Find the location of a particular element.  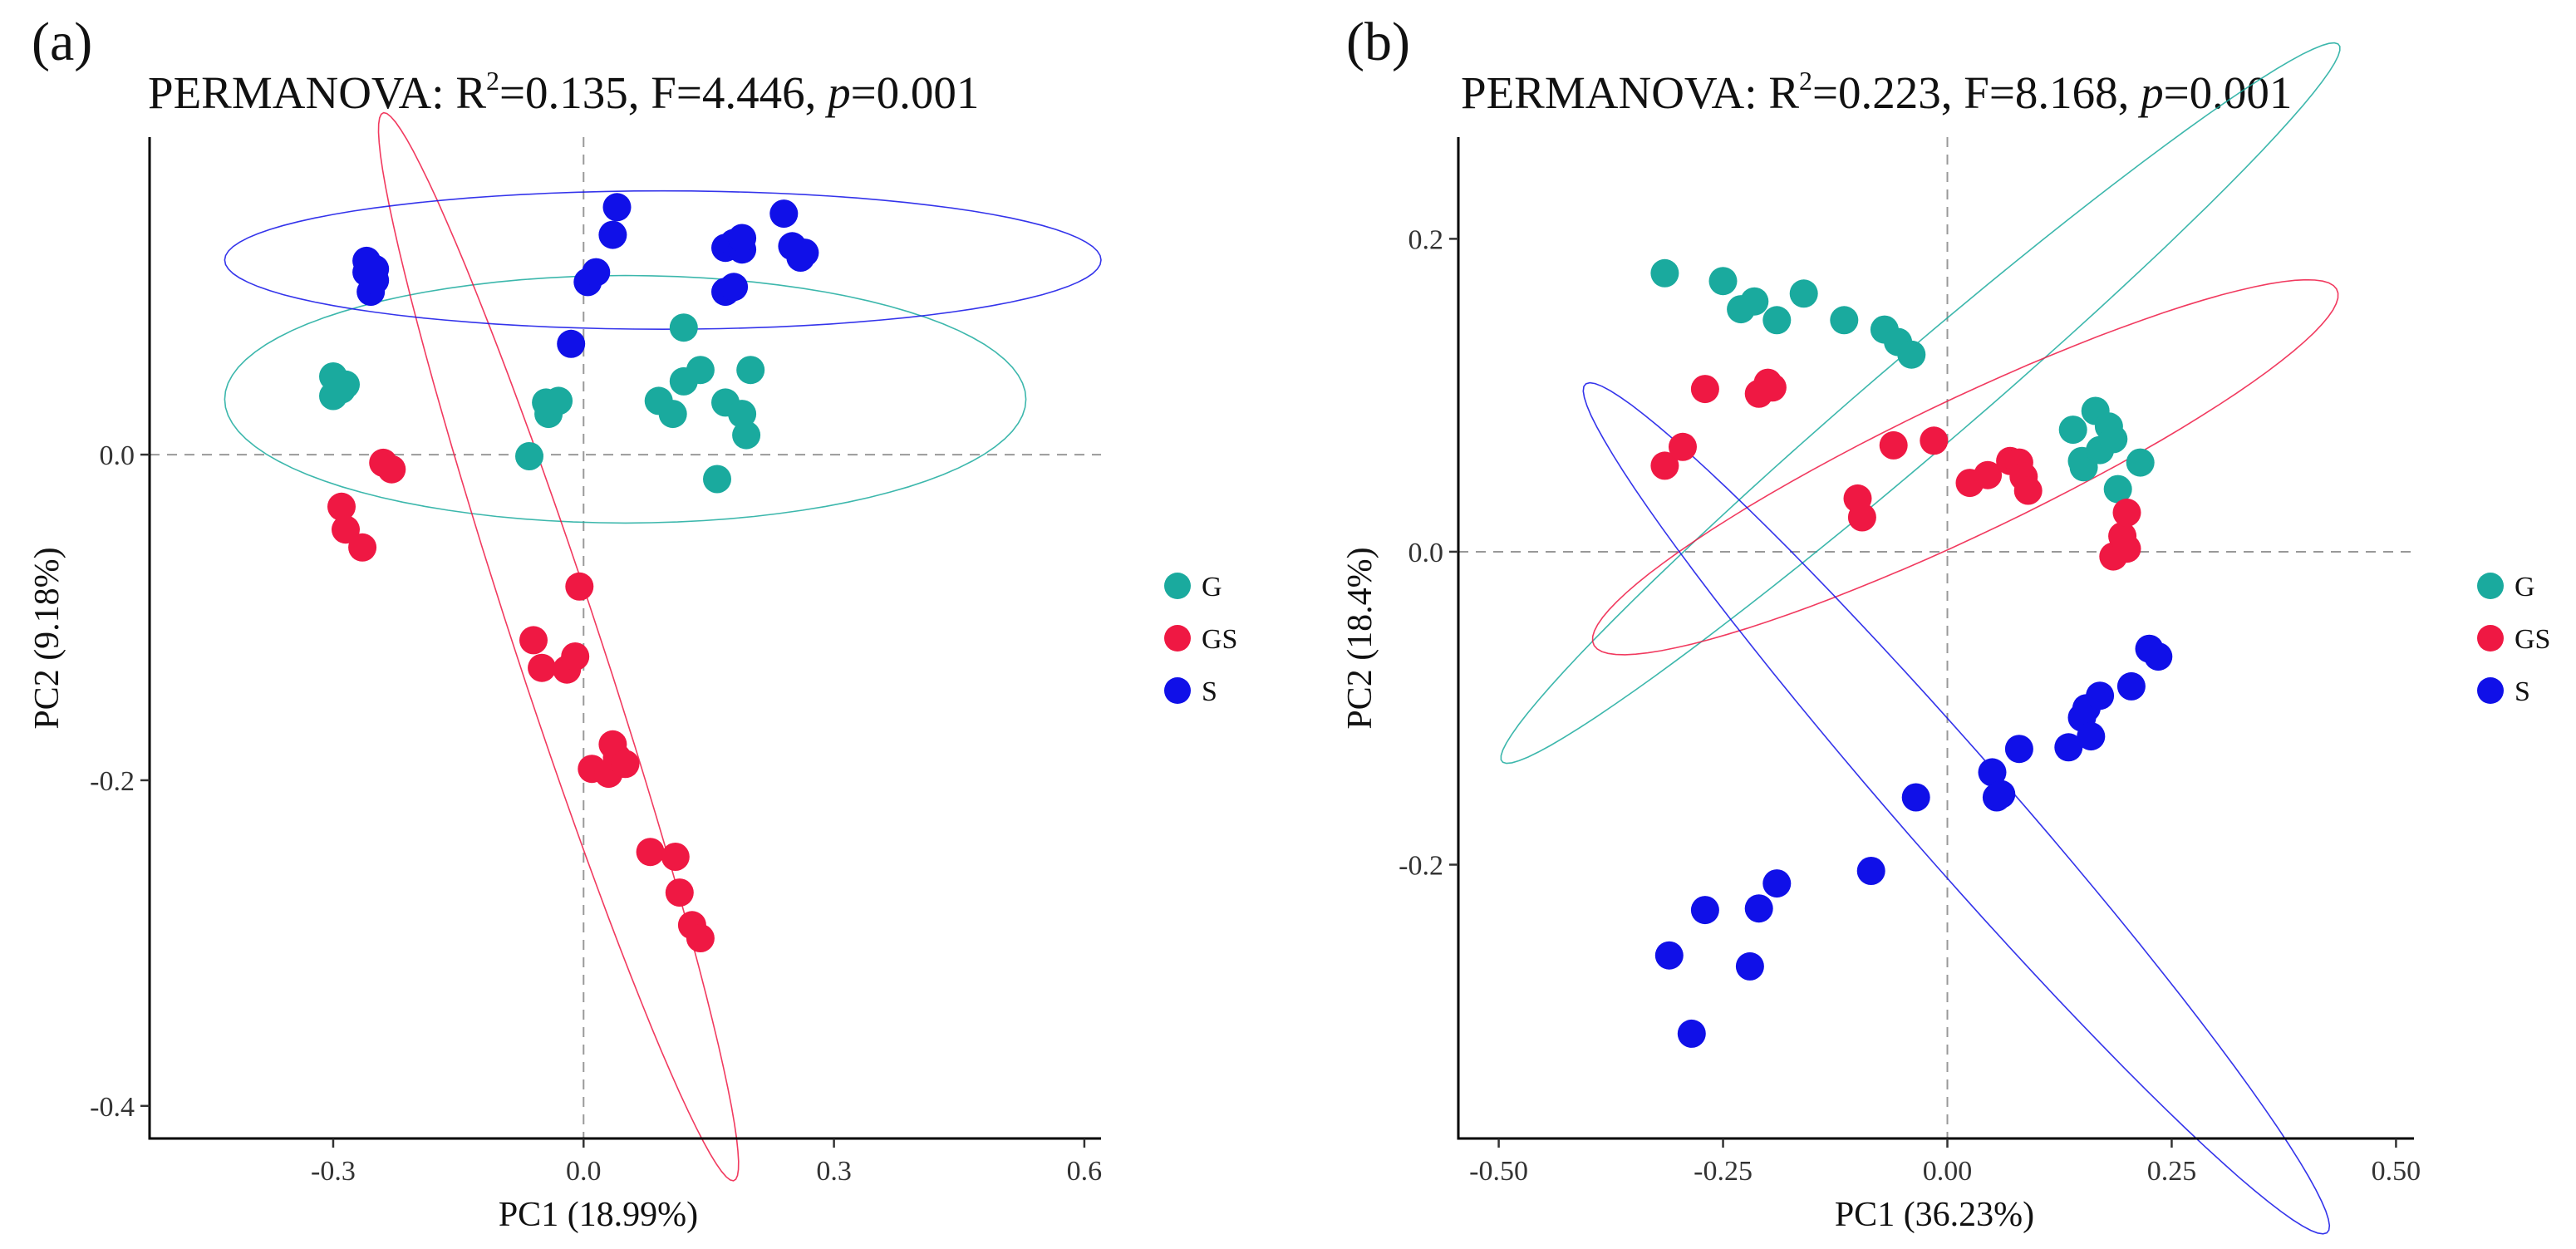

panel-a-title-r: R is located at coordinates (471, 92).